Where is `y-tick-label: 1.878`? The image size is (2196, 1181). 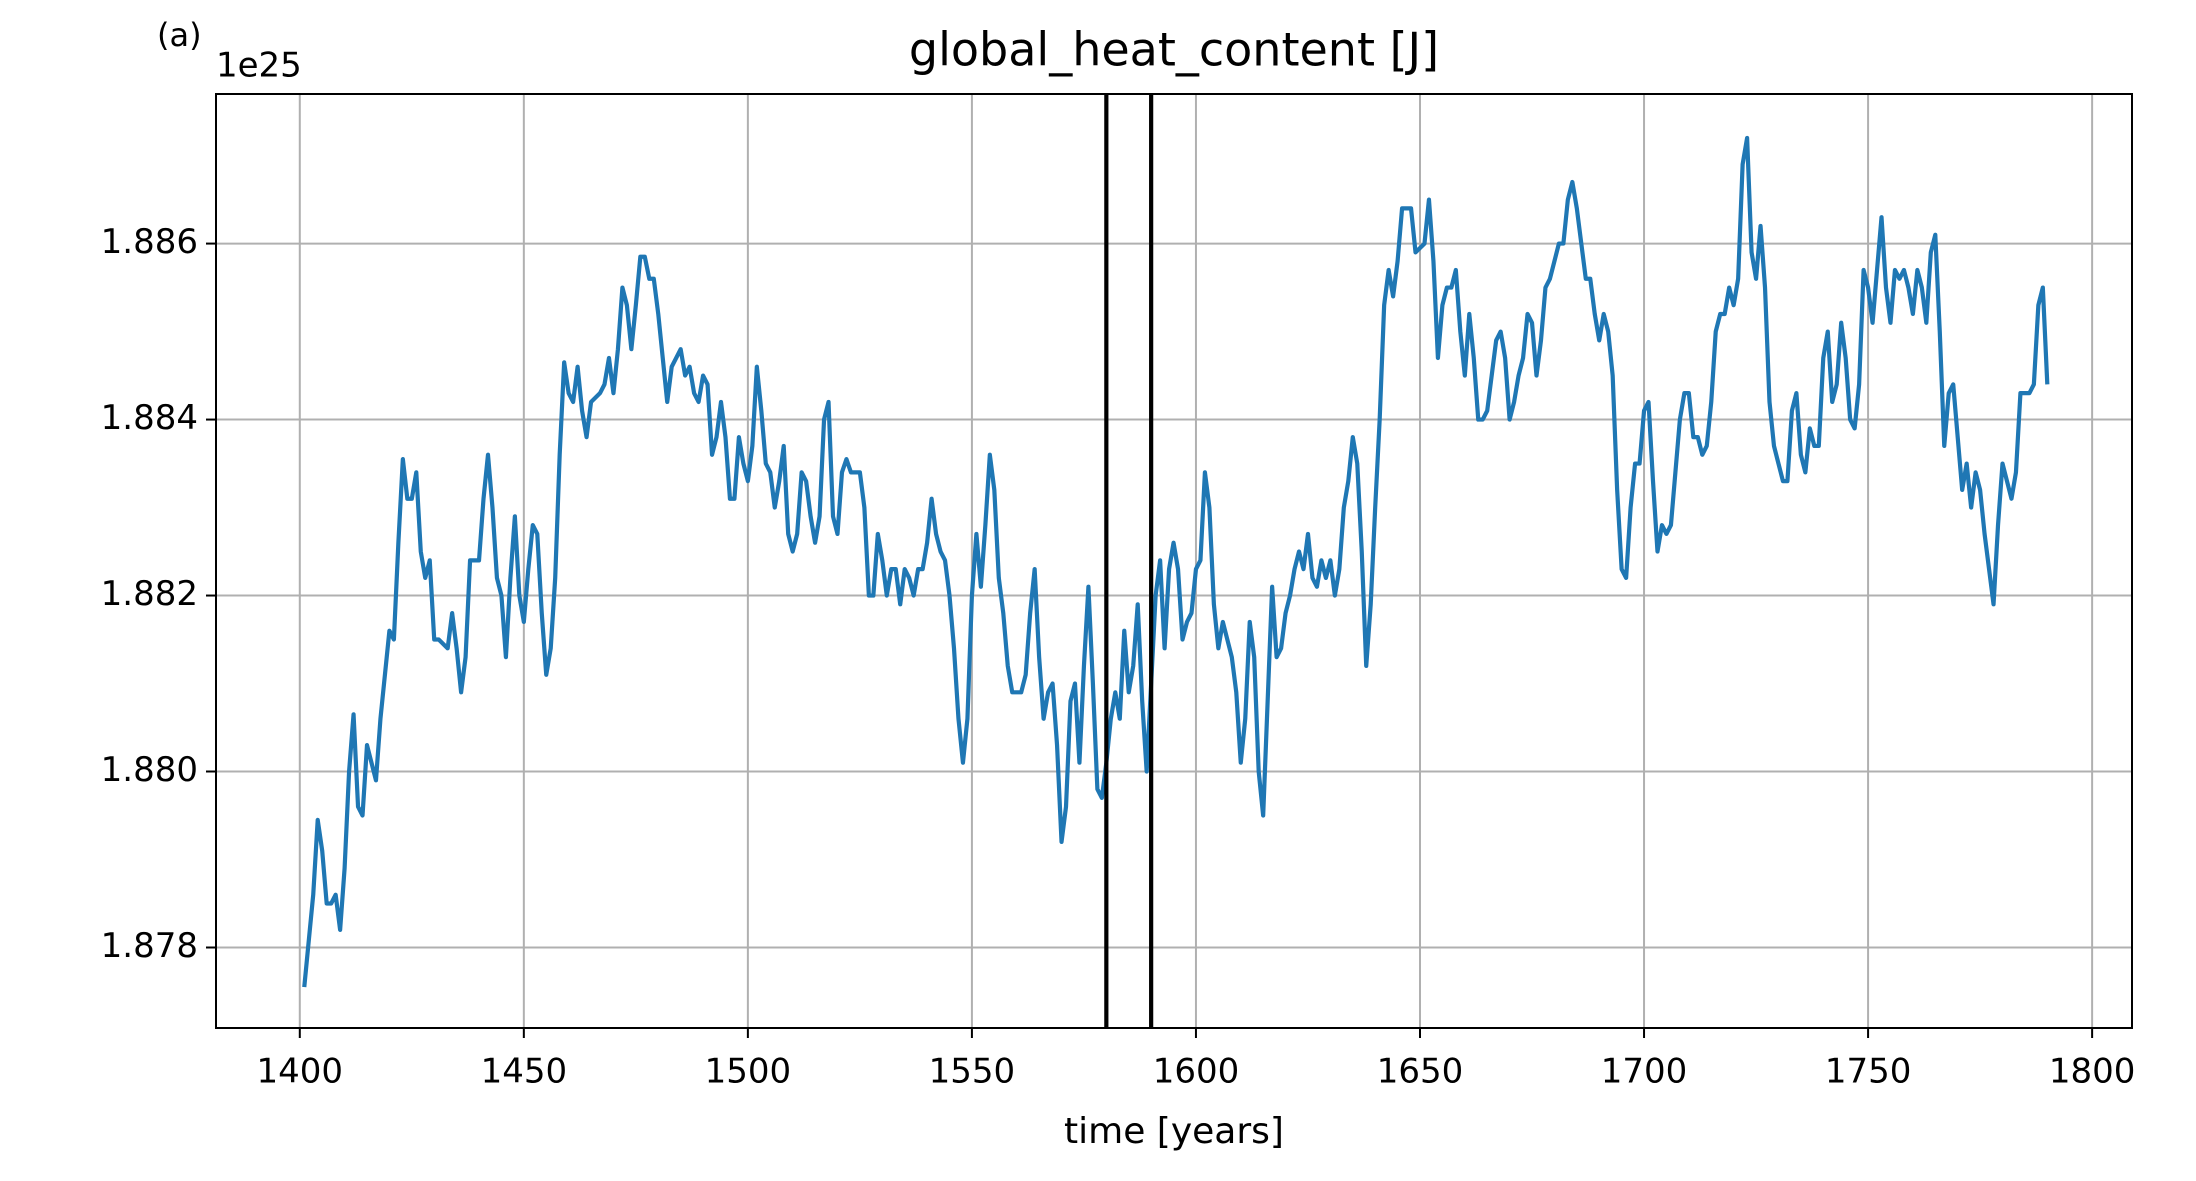
y-tick-label: 1.878 is located at coordinates (149, 946).